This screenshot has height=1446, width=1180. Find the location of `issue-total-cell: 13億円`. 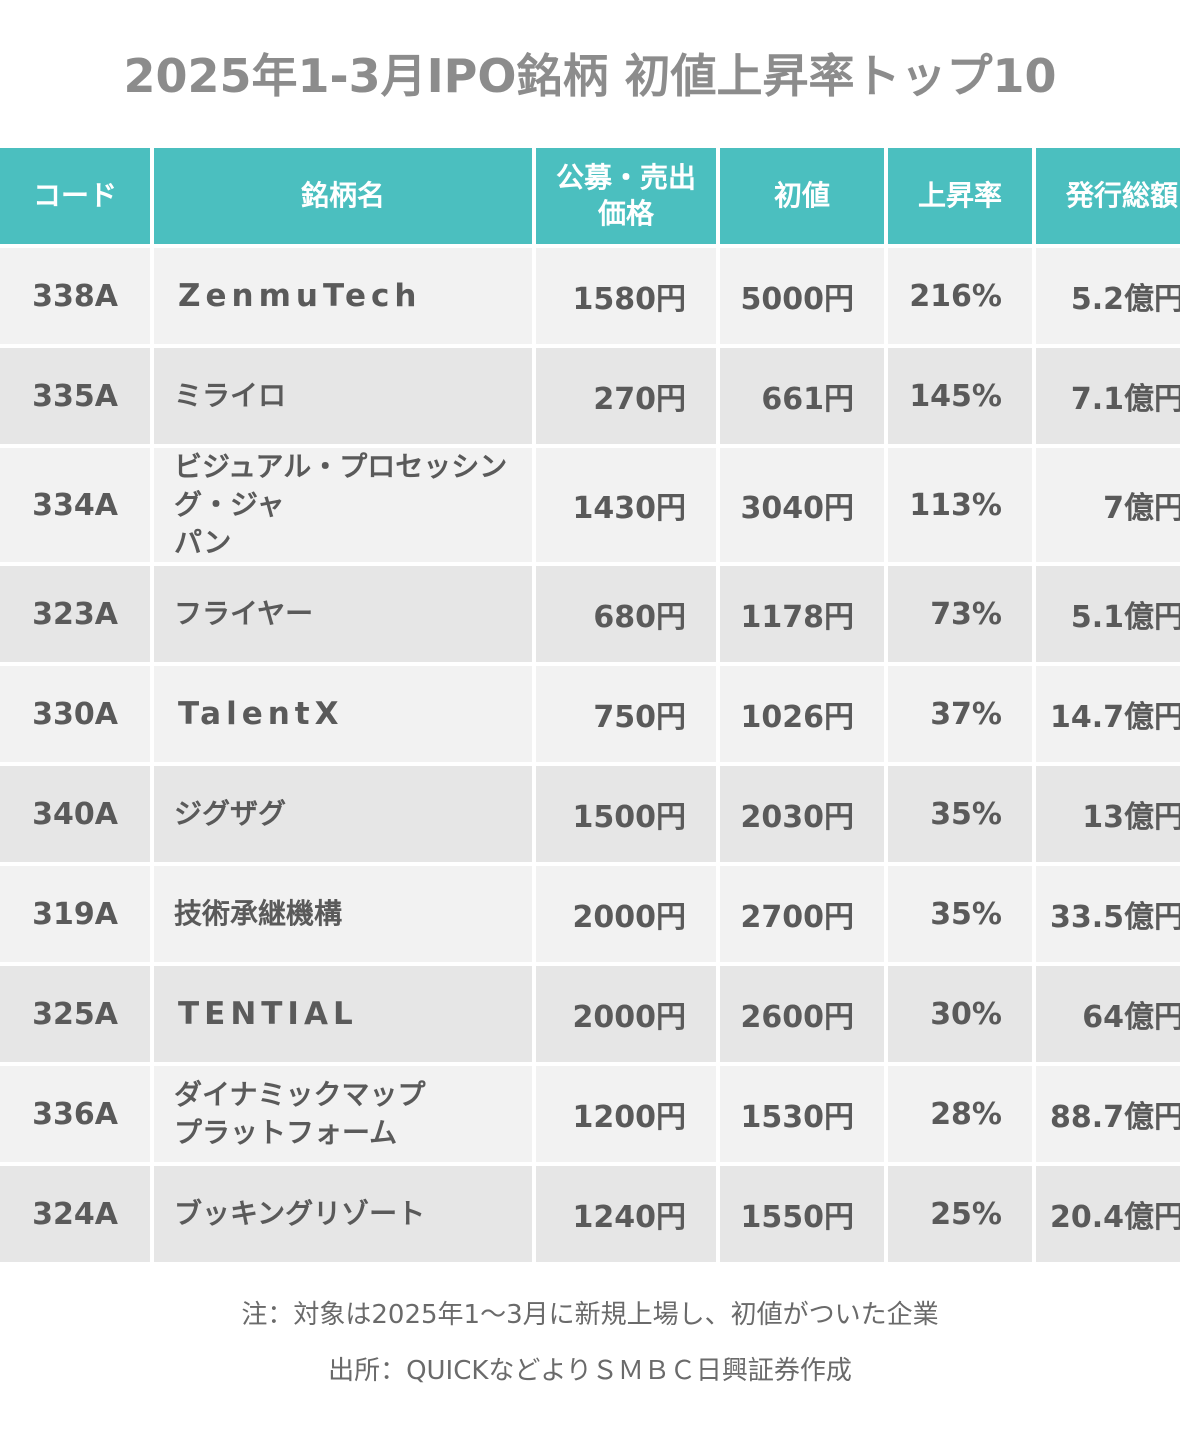

issue-total-cell: 13億円 is located at coordinates (1108, 814).